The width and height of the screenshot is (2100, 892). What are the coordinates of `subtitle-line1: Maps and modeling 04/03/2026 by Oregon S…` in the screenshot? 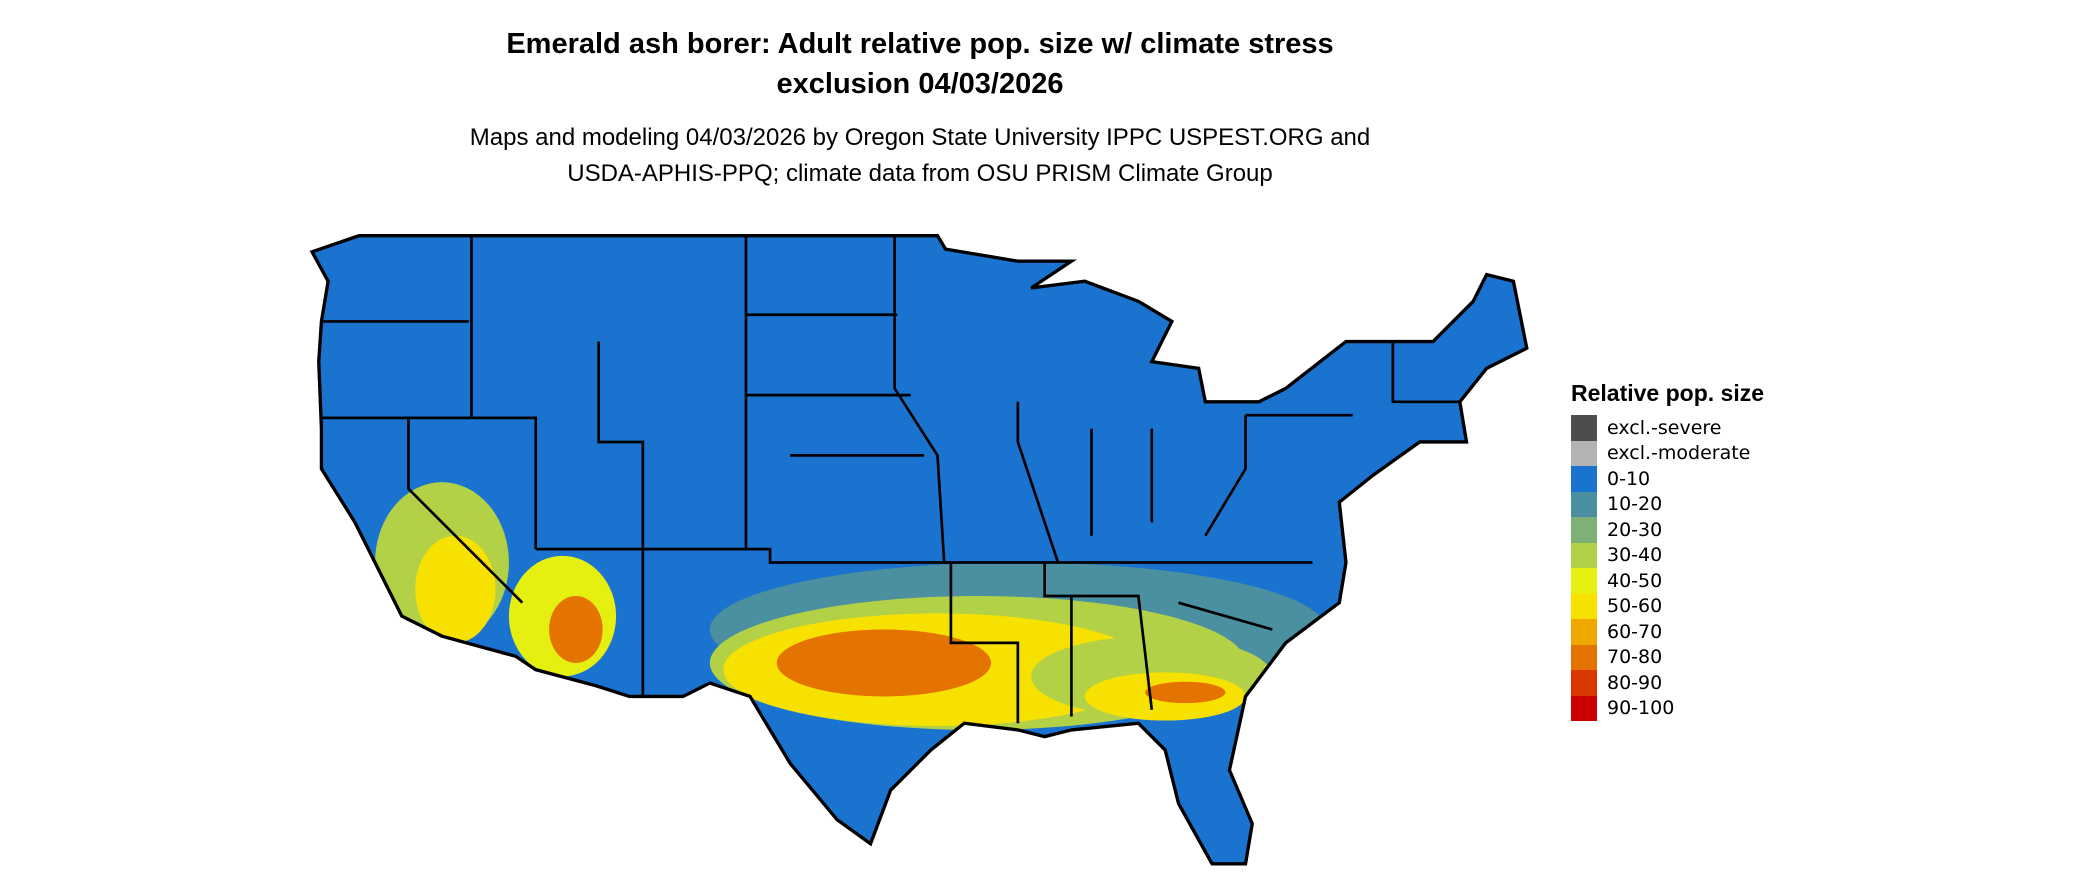 It's located at (920, 137).